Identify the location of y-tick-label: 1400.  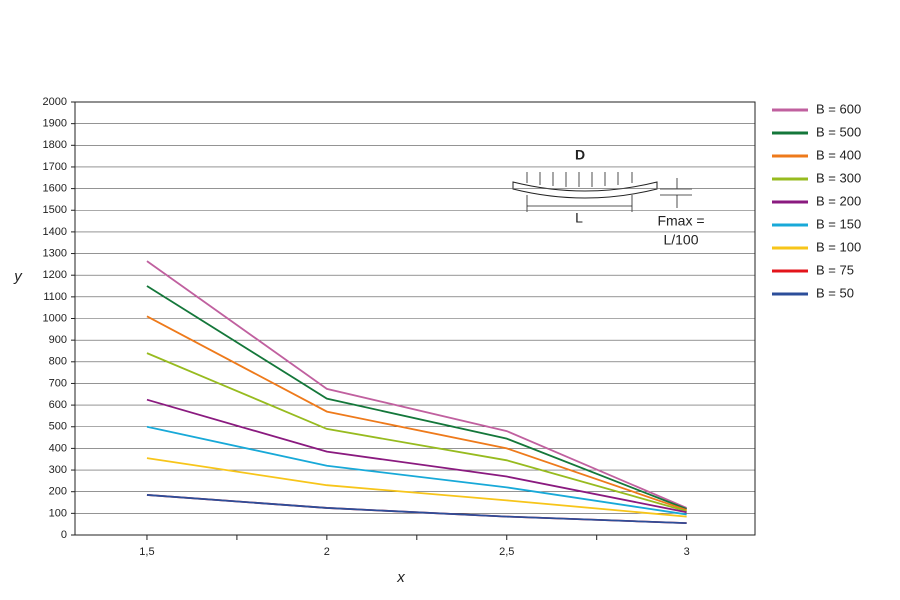
(55, 232).